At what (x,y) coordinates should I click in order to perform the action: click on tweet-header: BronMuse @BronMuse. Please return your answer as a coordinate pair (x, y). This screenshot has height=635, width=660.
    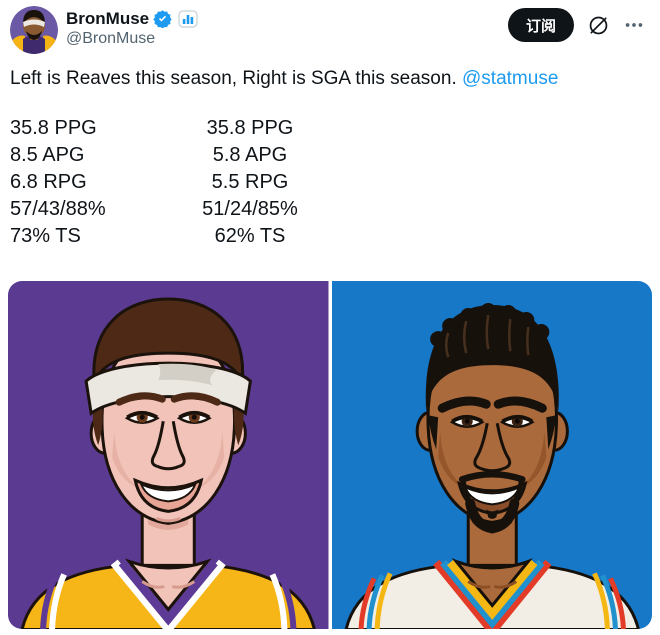
    Looking at the image, I should click on (330, 27).